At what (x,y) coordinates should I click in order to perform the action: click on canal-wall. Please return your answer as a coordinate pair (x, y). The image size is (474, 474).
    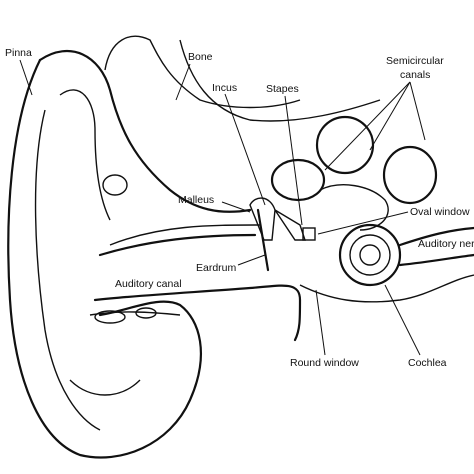
    Looking at the image, I should click on (185, 235).